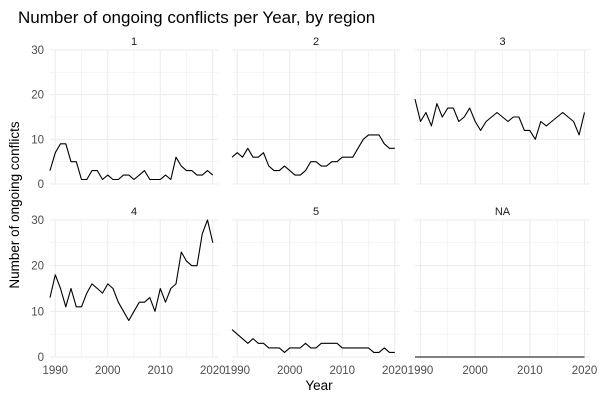  Describe the element at coordinates (502, 42) in the screenshot. I see `facet-strip-label: 3` at that location.